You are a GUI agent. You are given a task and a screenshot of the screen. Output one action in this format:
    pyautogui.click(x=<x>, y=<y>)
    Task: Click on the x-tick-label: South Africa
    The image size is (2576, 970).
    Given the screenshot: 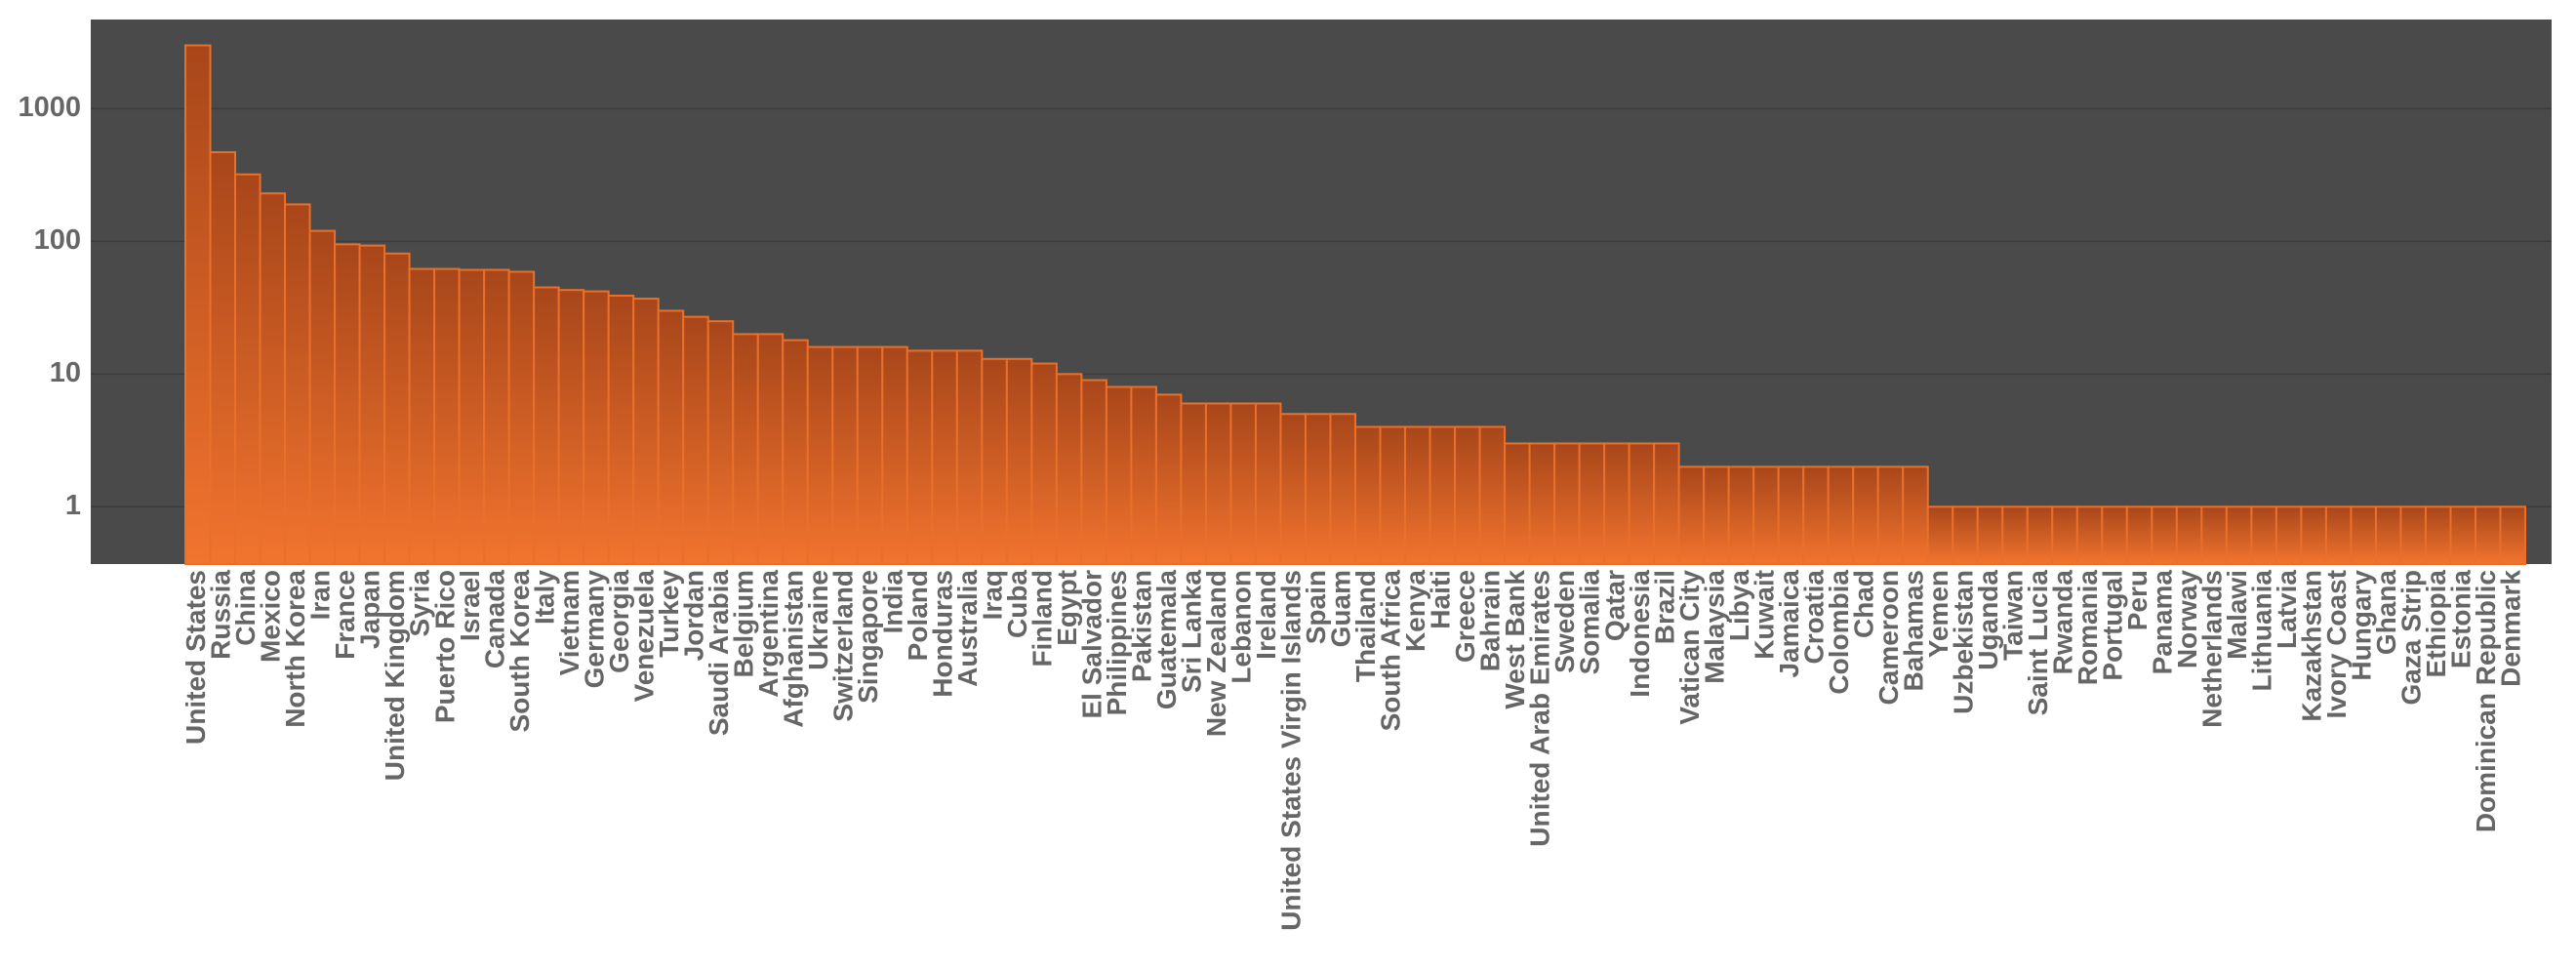 What is the action you would take?
    pyautogui.click(x=1391, y=651)
    